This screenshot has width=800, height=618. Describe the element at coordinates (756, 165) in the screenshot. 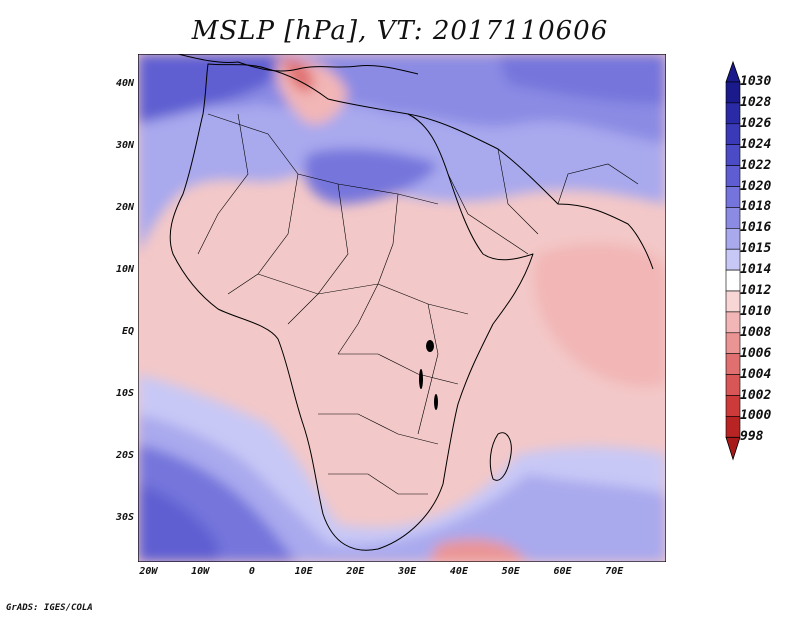

I see `colorbar-level-label: 1022` at that location.